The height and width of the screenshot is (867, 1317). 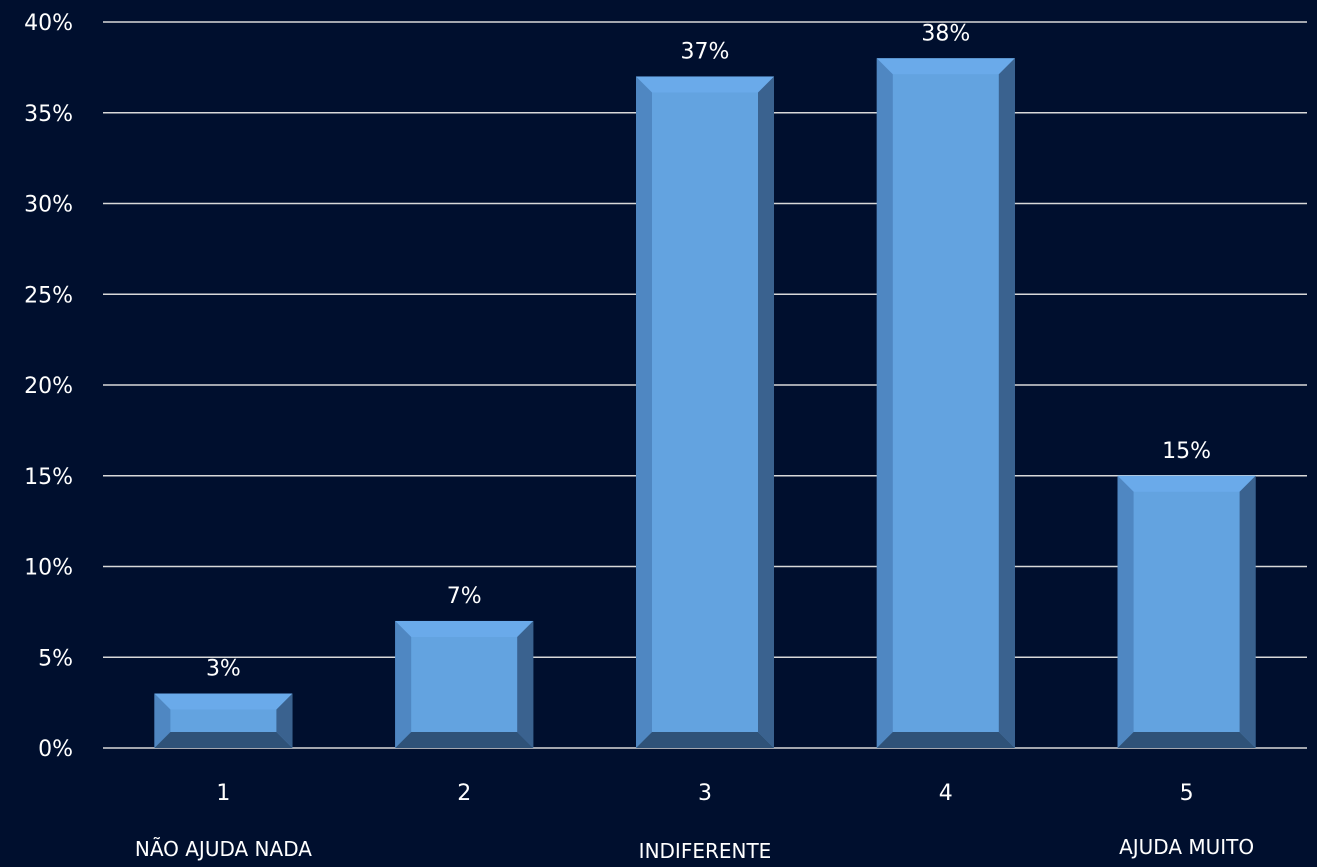 I want to click on x-category-label: 1, so click(x=223, y=793).